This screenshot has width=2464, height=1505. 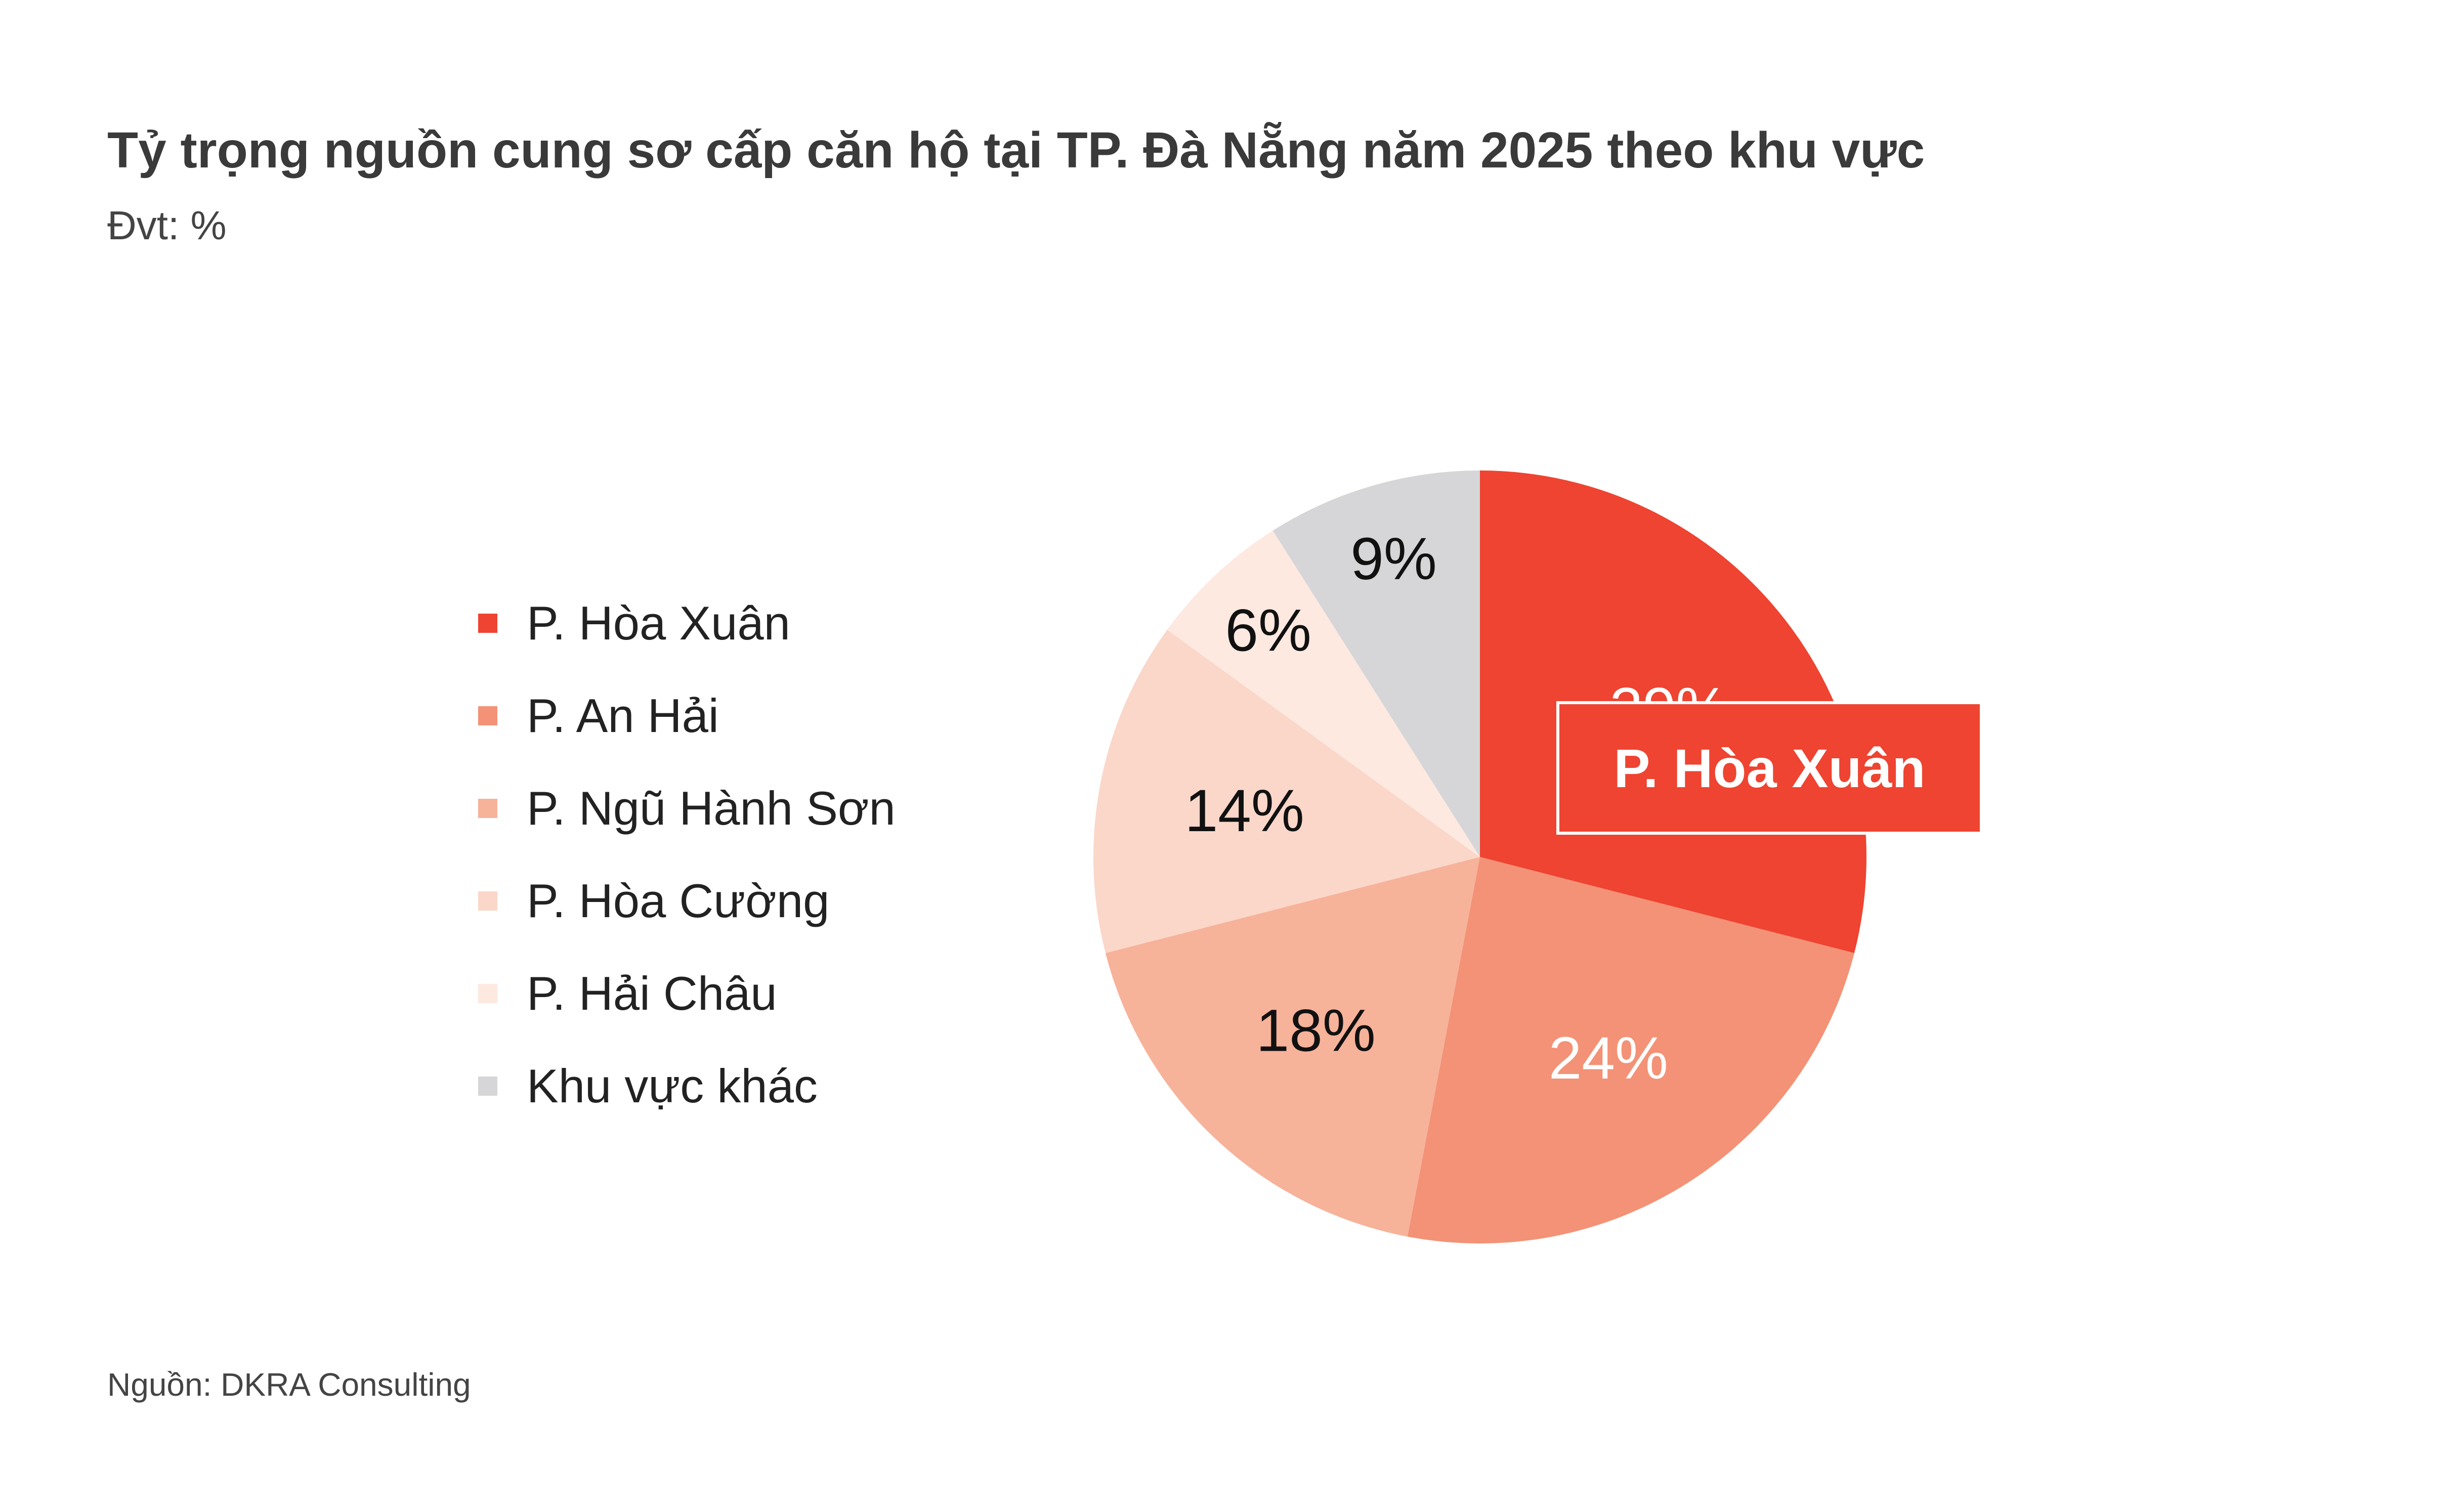 What do you see at coordinates (623, 715) in the screenshot?
I see `legend-label: P. An Hải` at bounding box center [623, 715].